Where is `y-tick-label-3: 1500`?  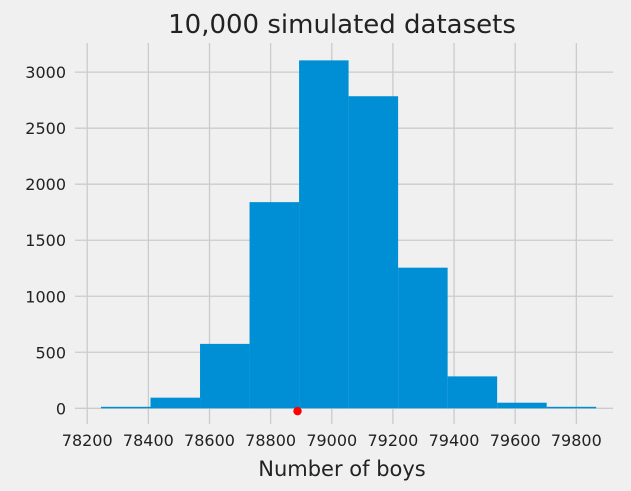
y-tick-label-3: 1500 is located at coordinates (45, 240).